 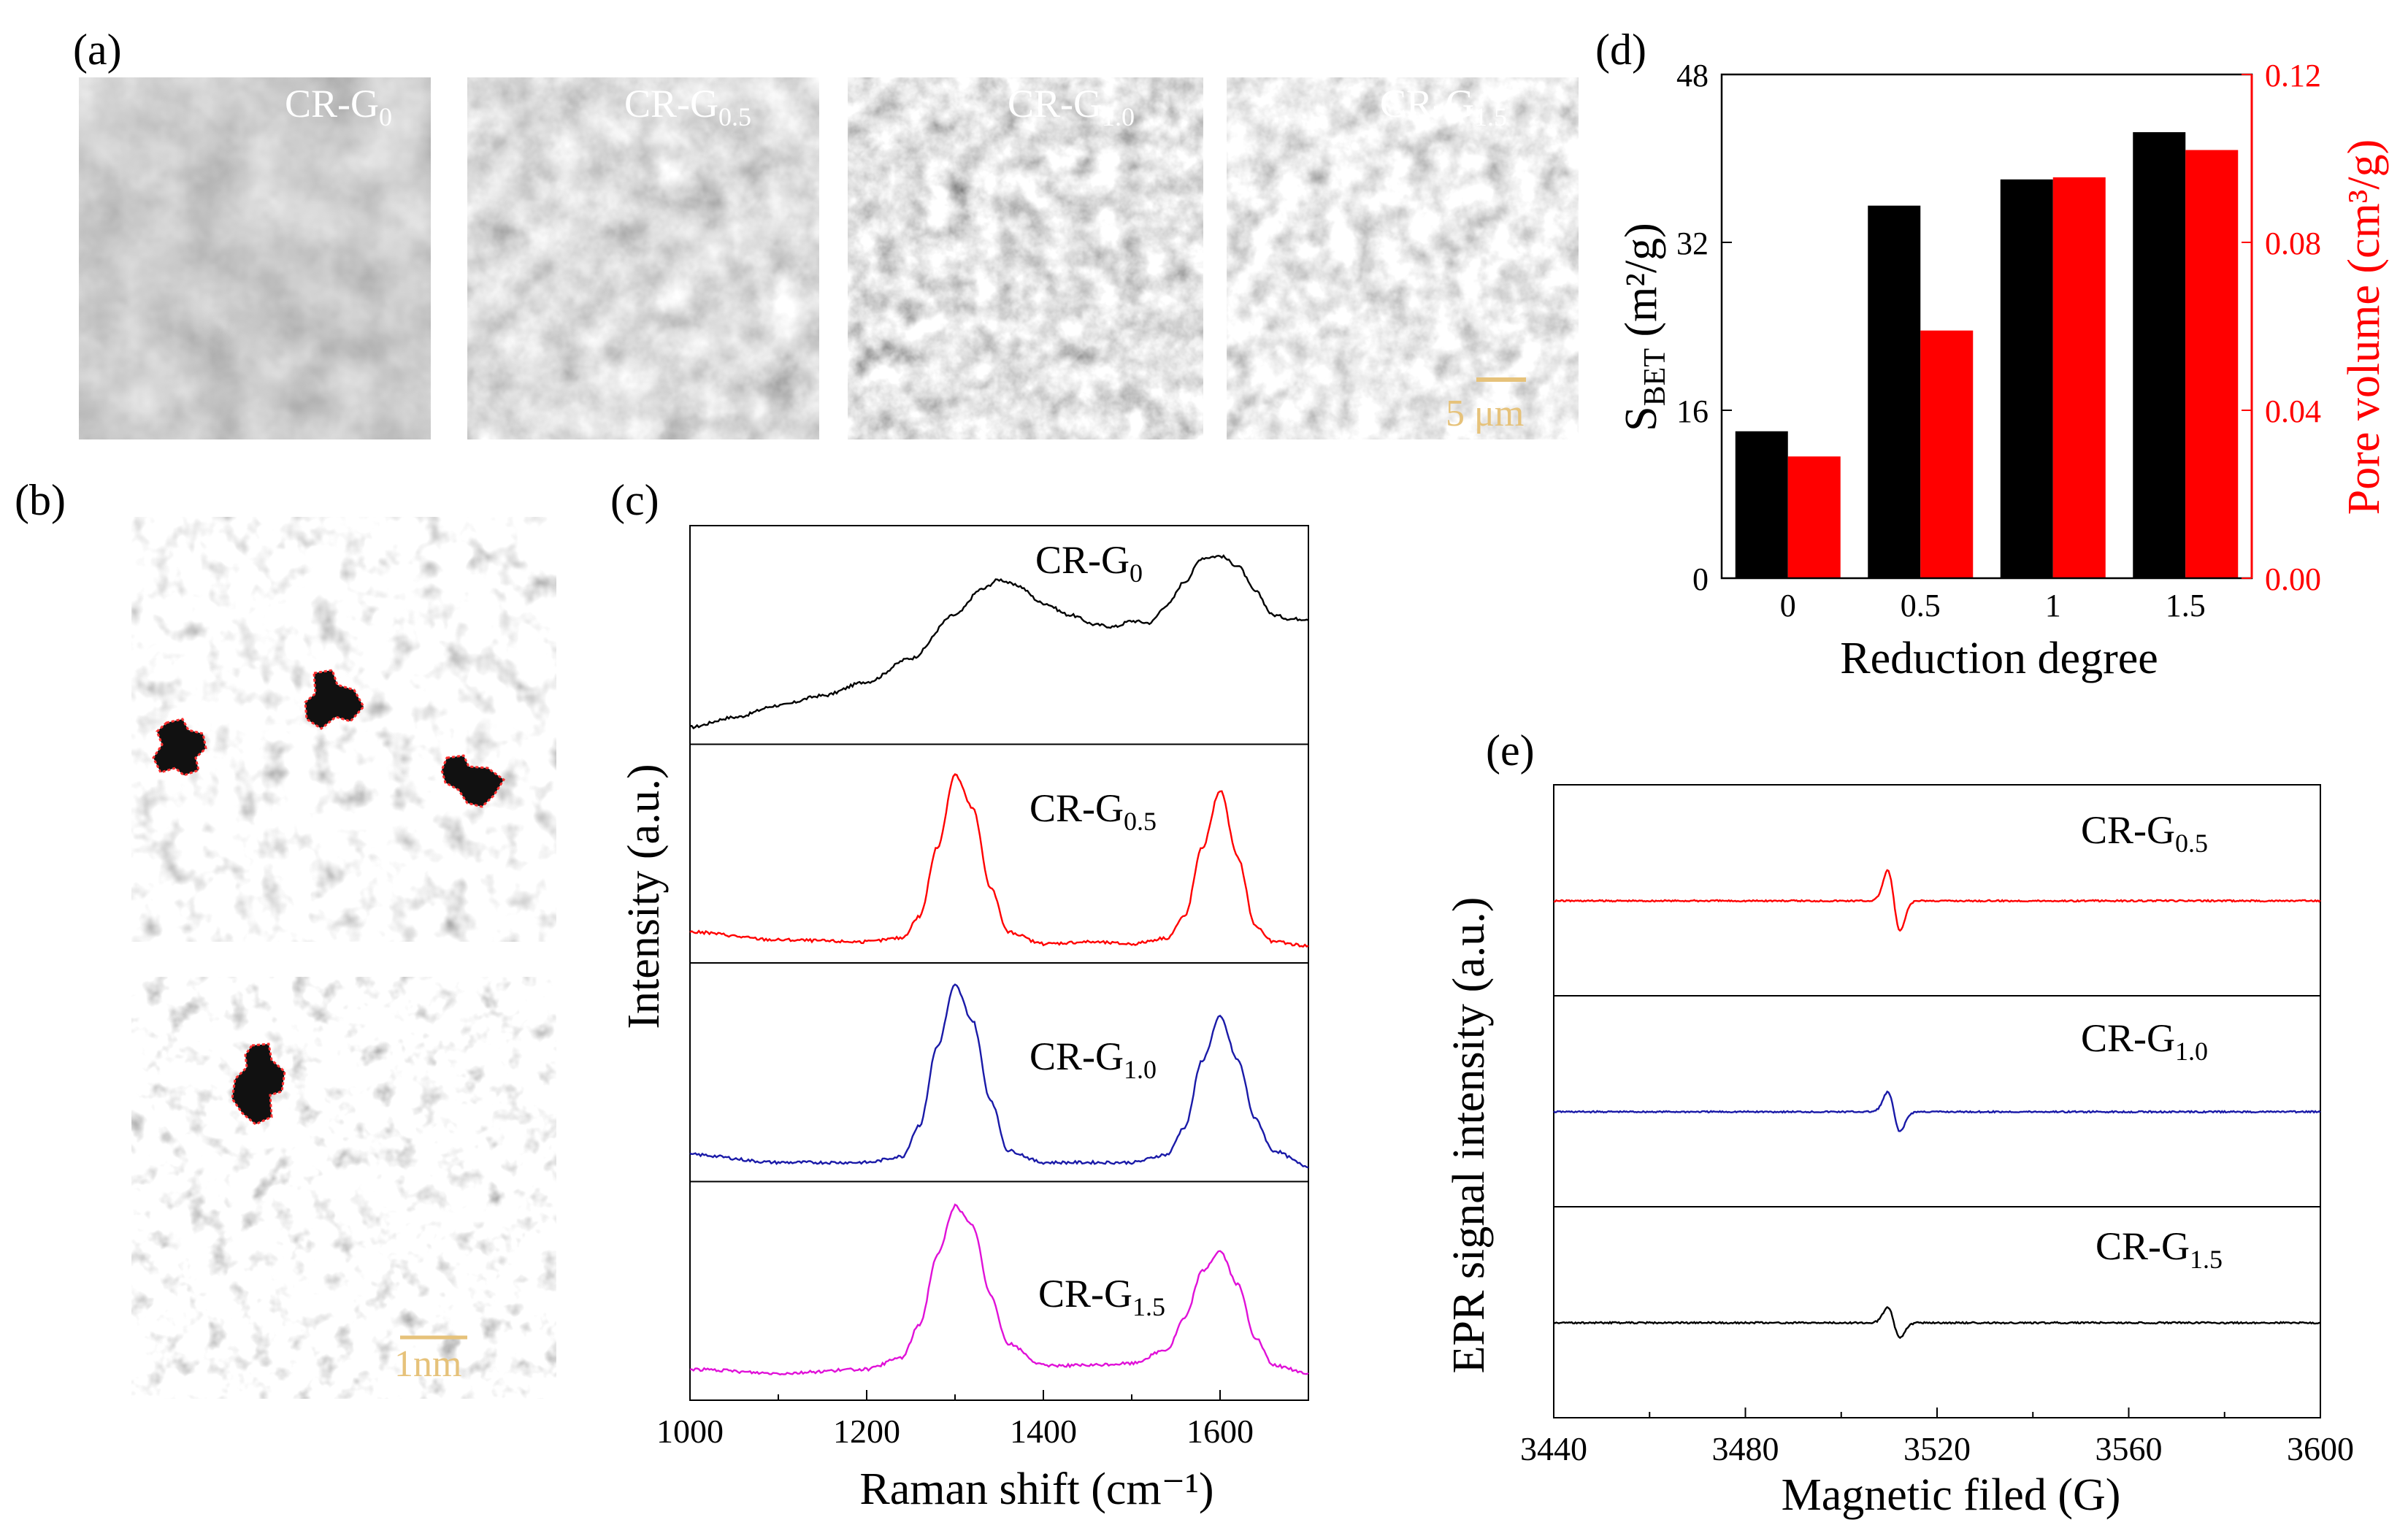 What do you see at coordinates (1620, 50) in the screenshot?
I see `panel-label-d: (d)` at bounding box center [1620, 50].